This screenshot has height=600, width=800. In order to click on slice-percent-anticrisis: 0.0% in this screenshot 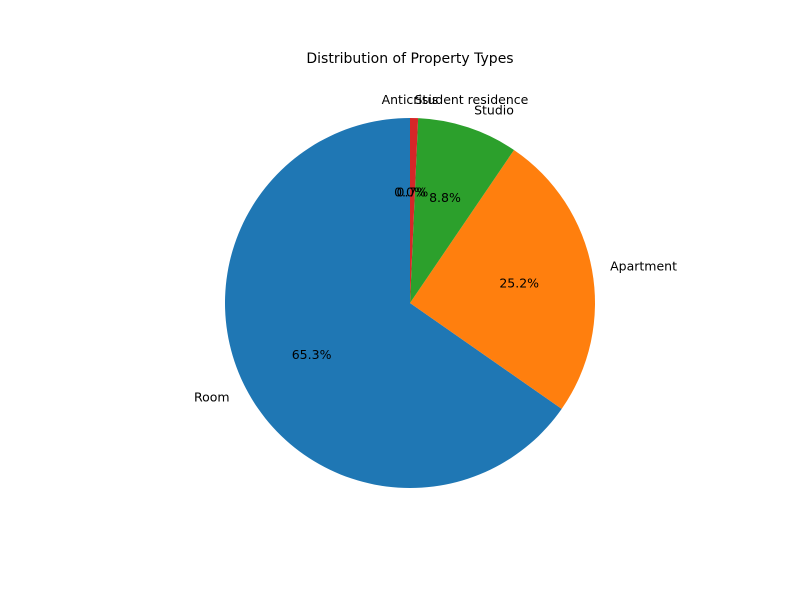, I will do `click(410, 192)`.